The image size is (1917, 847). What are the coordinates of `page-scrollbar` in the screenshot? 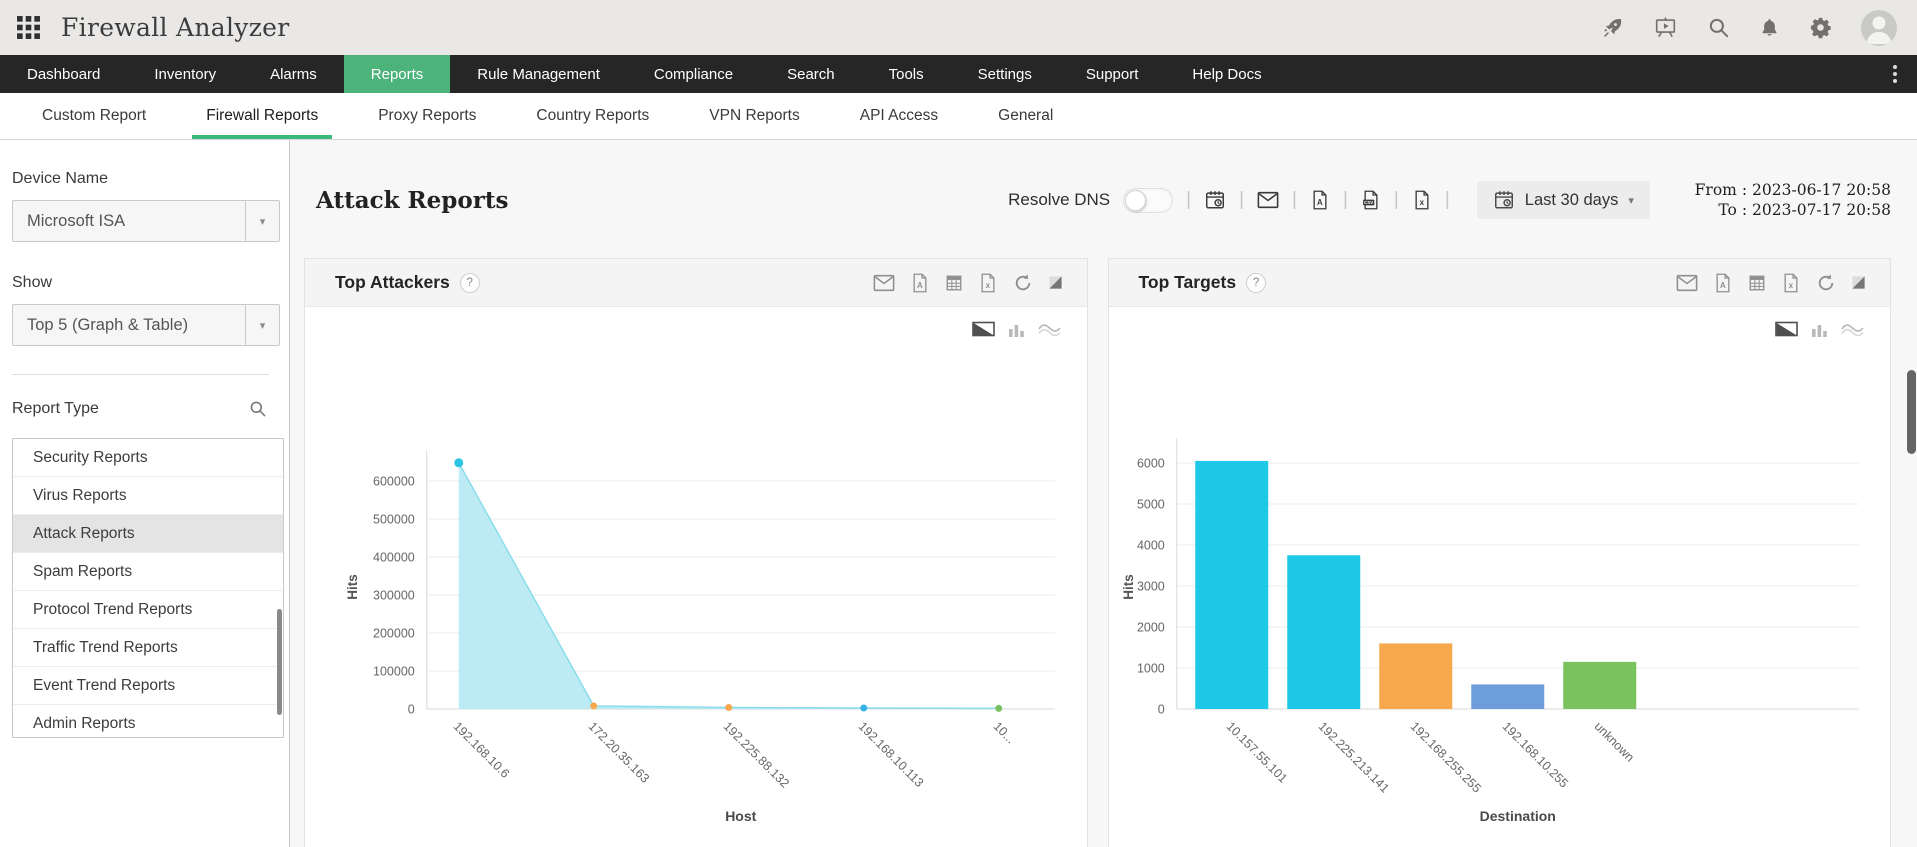 It's located at (1911, 564).